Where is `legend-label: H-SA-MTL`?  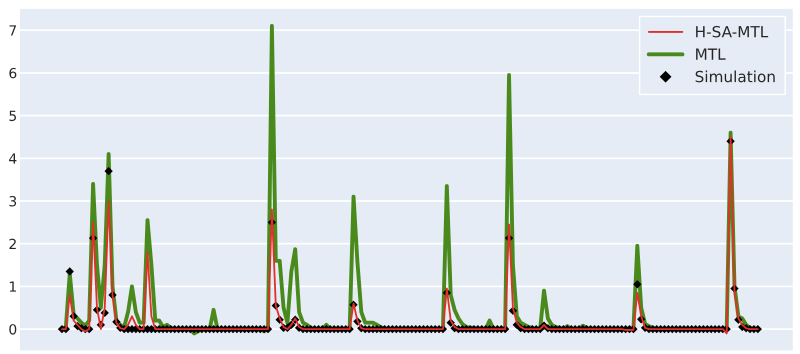
legend-label: H-SA-MTL is located at coordinates (732, 32).